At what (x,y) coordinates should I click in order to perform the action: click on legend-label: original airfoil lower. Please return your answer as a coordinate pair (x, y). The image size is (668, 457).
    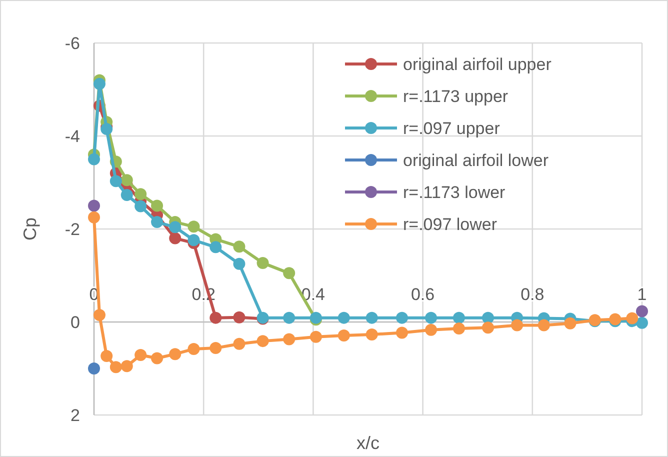
    Looking at the image, I should click on (476, 160).